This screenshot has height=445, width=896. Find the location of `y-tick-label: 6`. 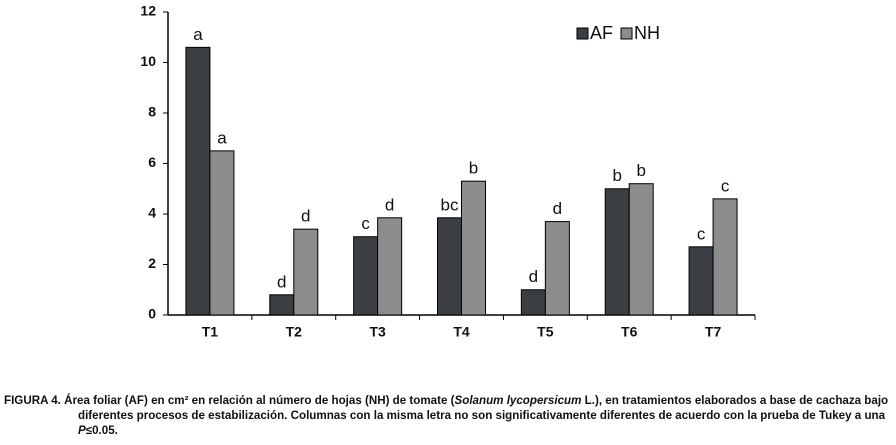

y-tick-label: 6 is located at coordinates (152, 162).